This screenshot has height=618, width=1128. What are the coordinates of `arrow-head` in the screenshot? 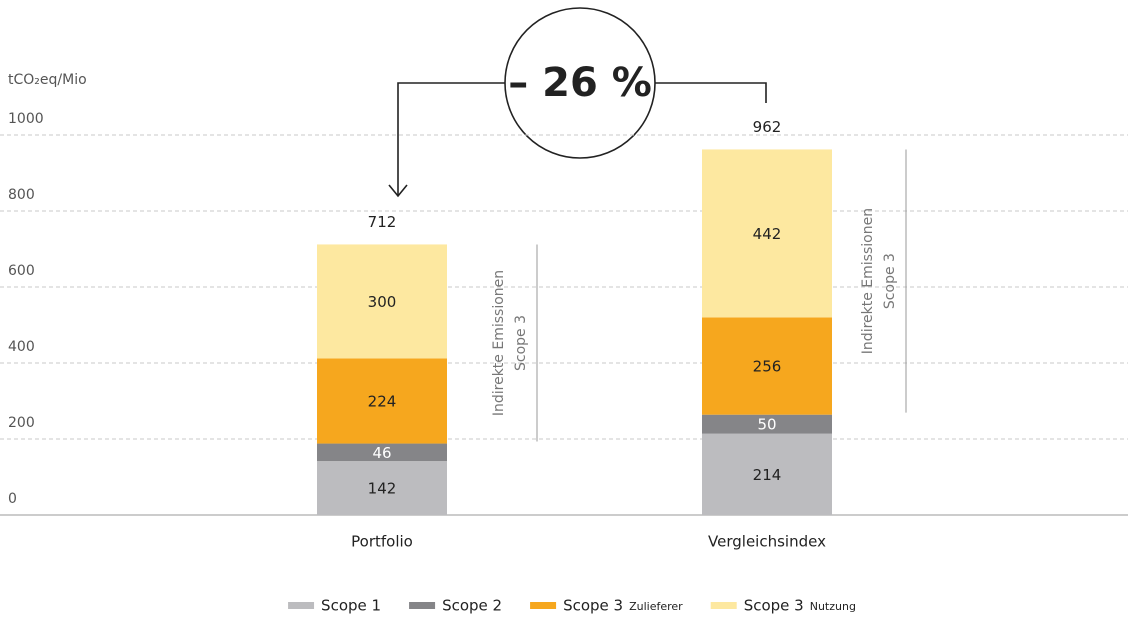 It's located at (398, 191).